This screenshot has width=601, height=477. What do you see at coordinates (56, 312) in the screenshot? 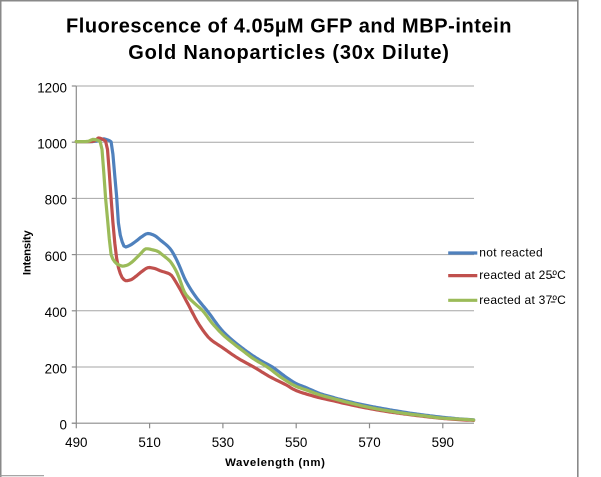
I see `svg-text: 400` at bounding box center [56, 312].